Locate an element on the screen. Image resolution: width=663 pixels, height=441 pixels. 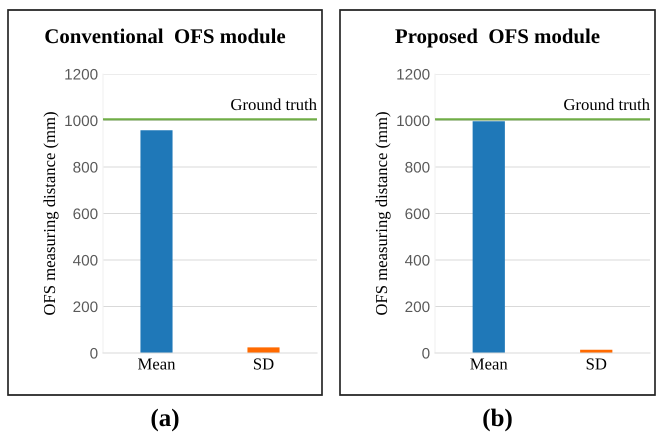
text: (a) is located at coordinates (165, 420).